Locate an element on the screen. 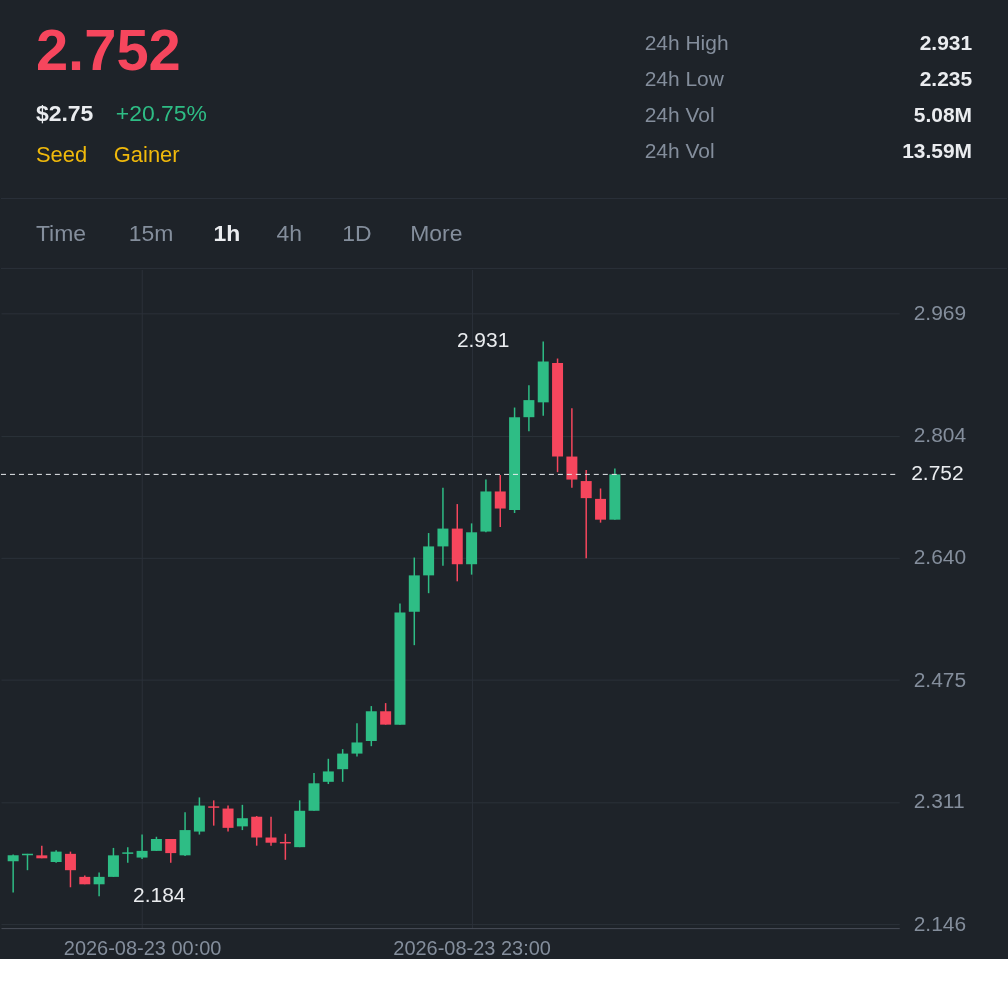 Image resolution: width=1008 pixels, height=1008 pixels. y-tick-label: 2.311 is located at coordinates (939, 801).